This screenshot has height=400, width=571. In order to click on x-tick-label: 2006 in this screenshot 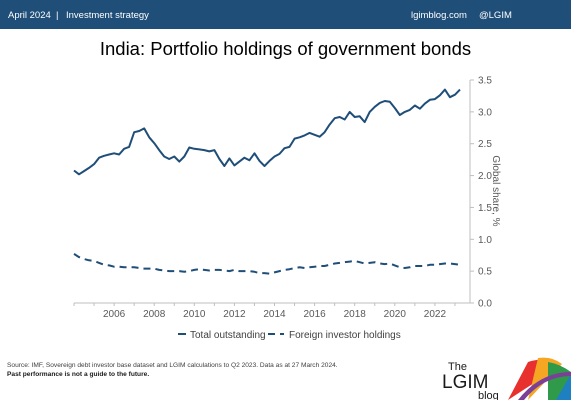, I will do `click(114, 314)`.